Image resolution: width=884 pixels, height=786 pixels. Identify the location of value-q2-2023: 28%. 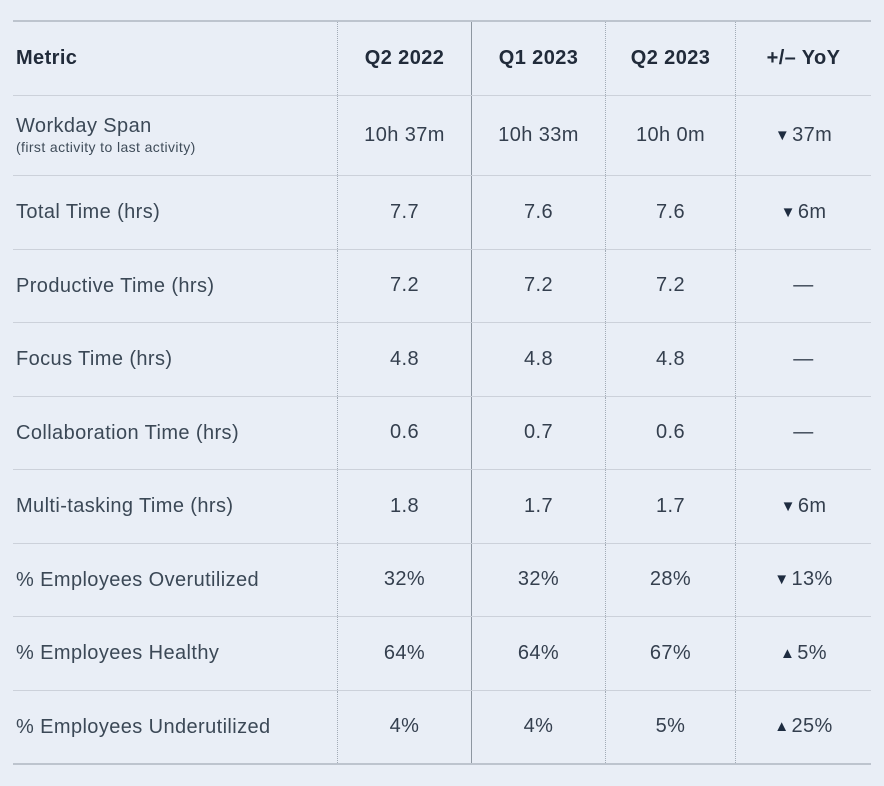
(670, 579).